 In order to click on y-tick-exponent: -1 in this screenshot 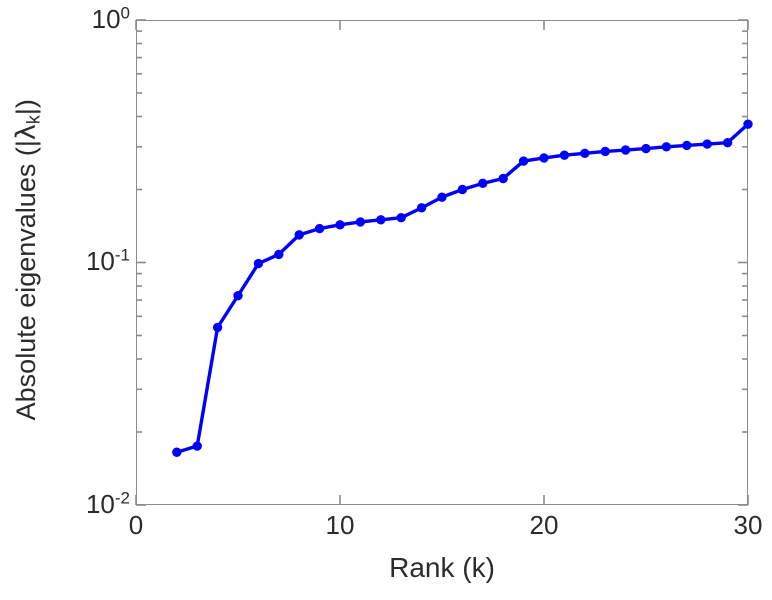, I will do `click(122, 255)`.